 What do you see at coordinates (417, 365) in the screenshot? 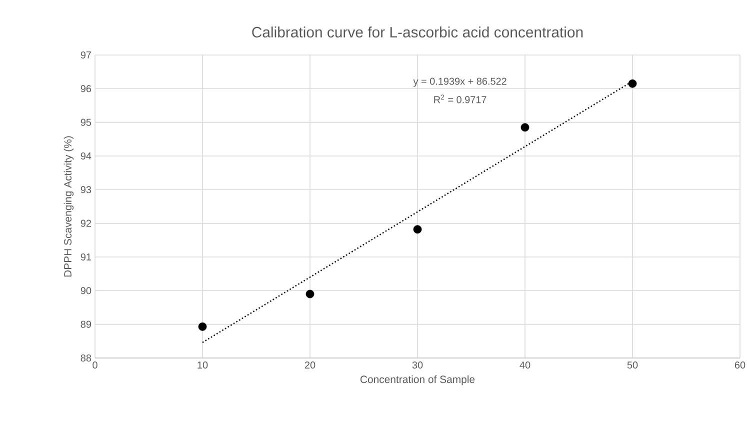
I see `x-tick-label: 30` at bounding box center [417, 365].